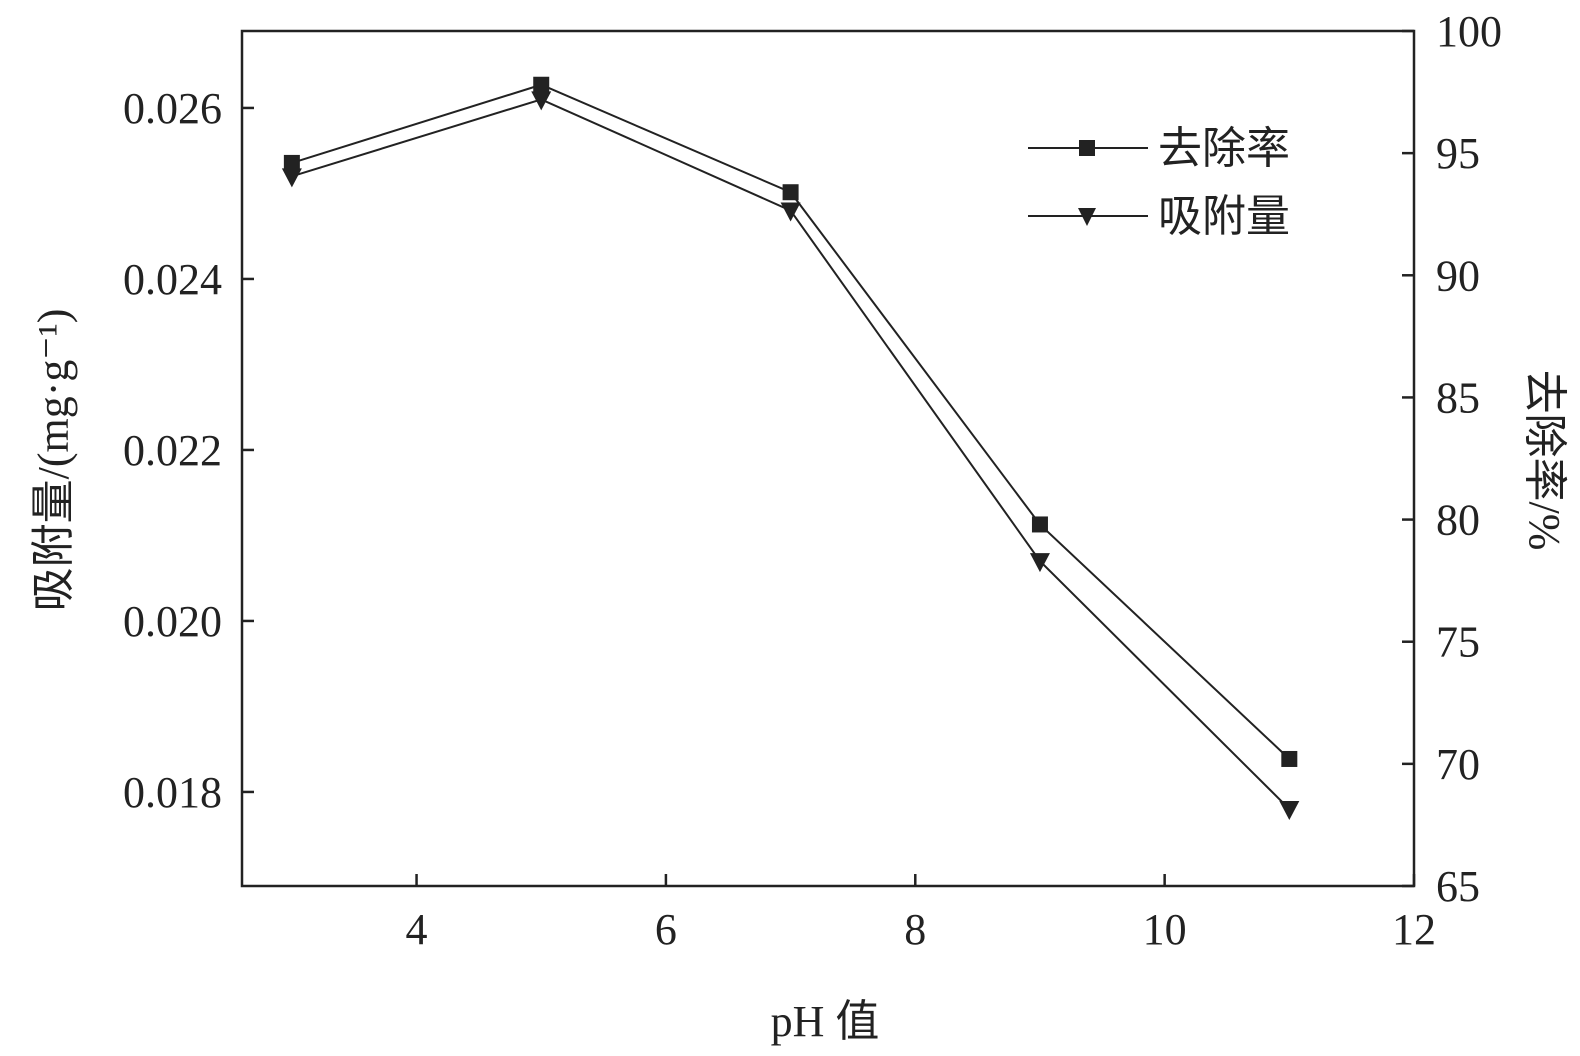 This screenshot has height=1056, width=1580. I want to click on left-y-tick-label: 0.018, so click(172, 792).